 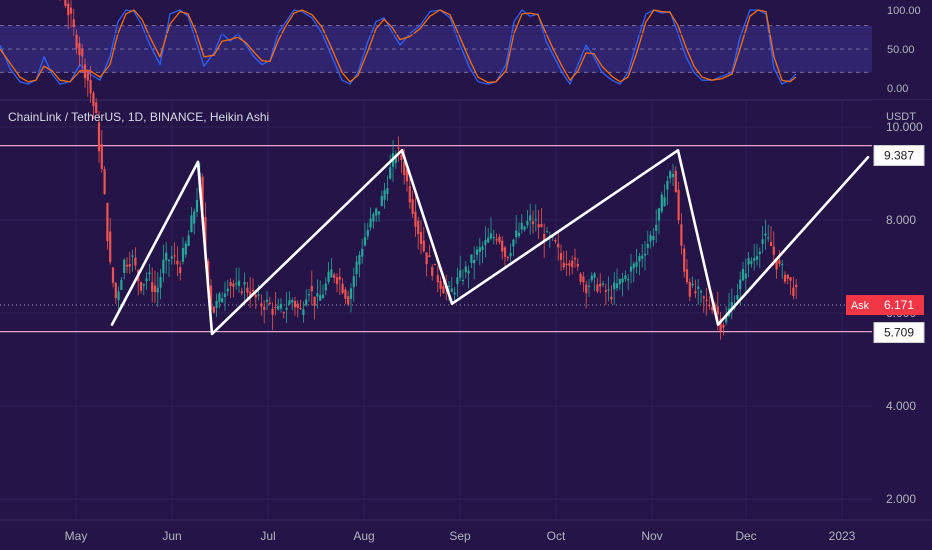 What do you see at coordinates (460, 536) in the screenshot?
I see `time-tick-label: Sep` at bounding box center [460, 536].